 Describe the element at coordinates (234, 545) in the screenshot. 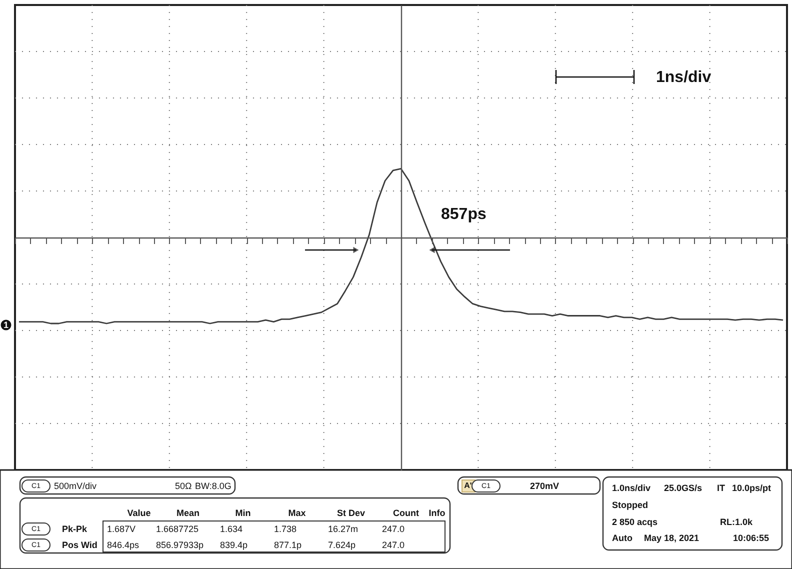

I see `text: 839.4p` at that location.